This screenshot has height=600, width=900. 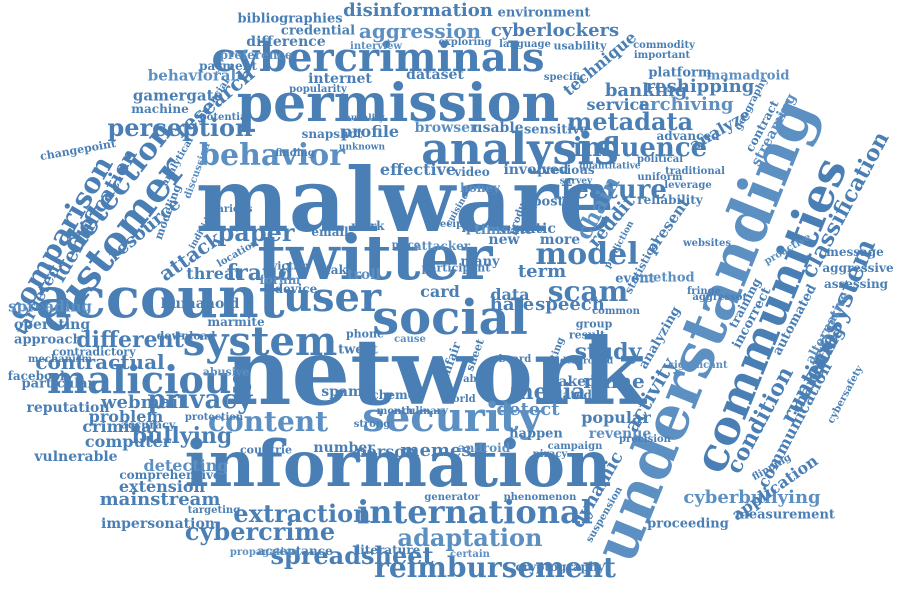 What do you see at coordinates (340, 270) in the screenshot?
I see `word-fake: fake` at bounding box center [340, 270].